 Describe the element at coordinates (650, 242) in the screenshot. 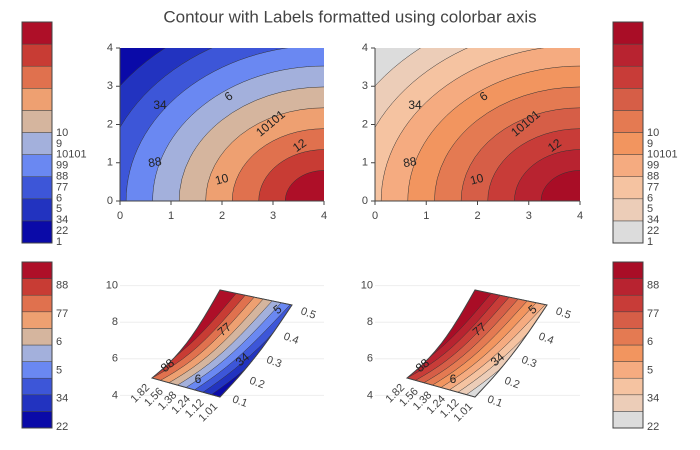

I see `colorbar-label: 1` at that location.